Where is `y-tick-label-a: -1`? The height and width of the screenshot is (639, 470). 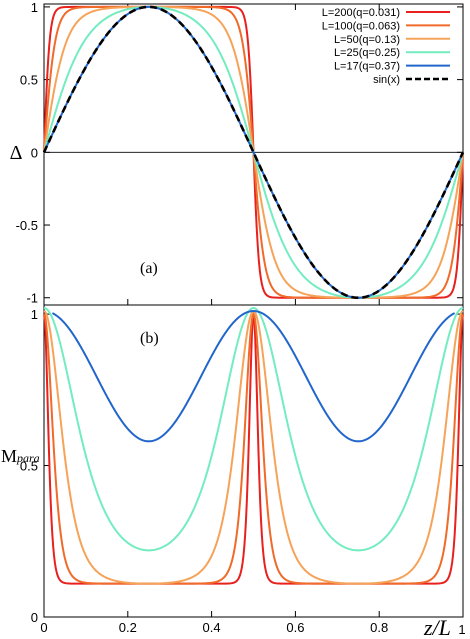
y-tick-label-a: -1 is located at coordinates (32, 298).